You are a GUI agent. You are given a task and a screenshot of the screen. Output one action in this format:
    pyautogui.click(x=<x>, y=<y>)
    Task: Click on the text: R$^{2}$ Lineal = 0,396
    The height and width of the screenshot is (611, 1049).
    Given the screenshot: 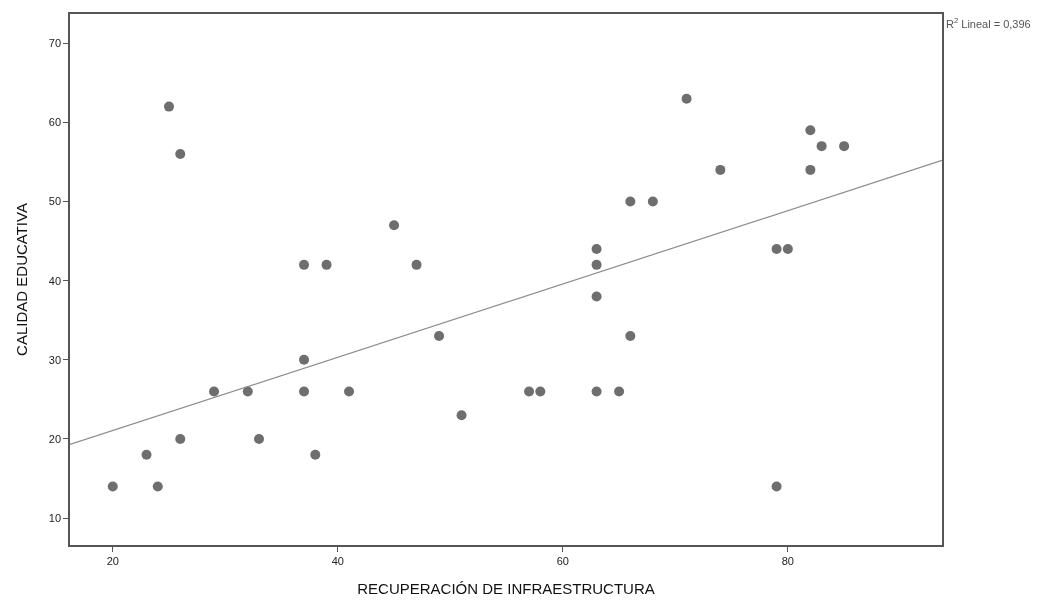 What is the action you would take?
    pyautogui.click(x=988, y=23)
    